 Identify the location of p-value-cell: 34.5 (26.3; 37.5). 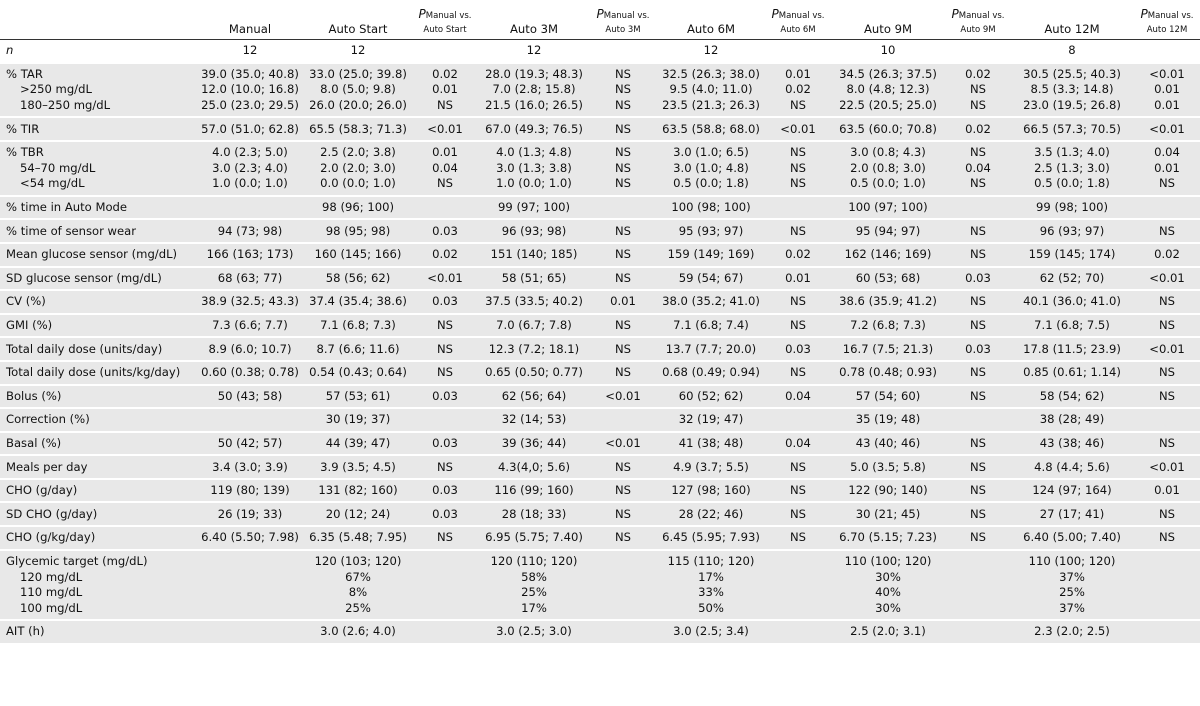
(888, 73).